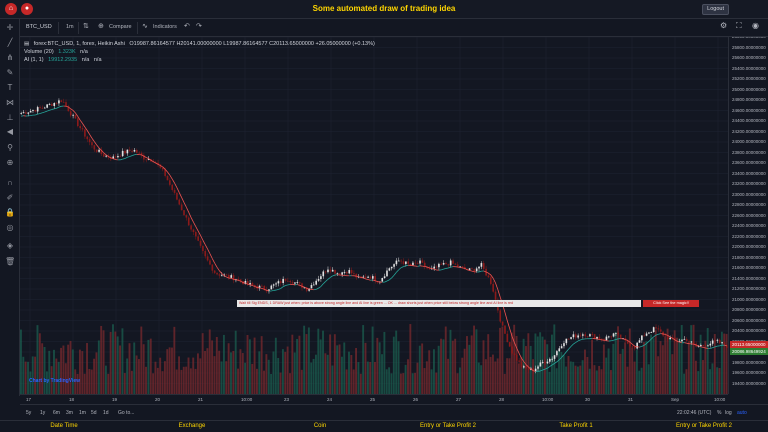  I want to click on prediction-icon: ⊥, so click(10, 117).